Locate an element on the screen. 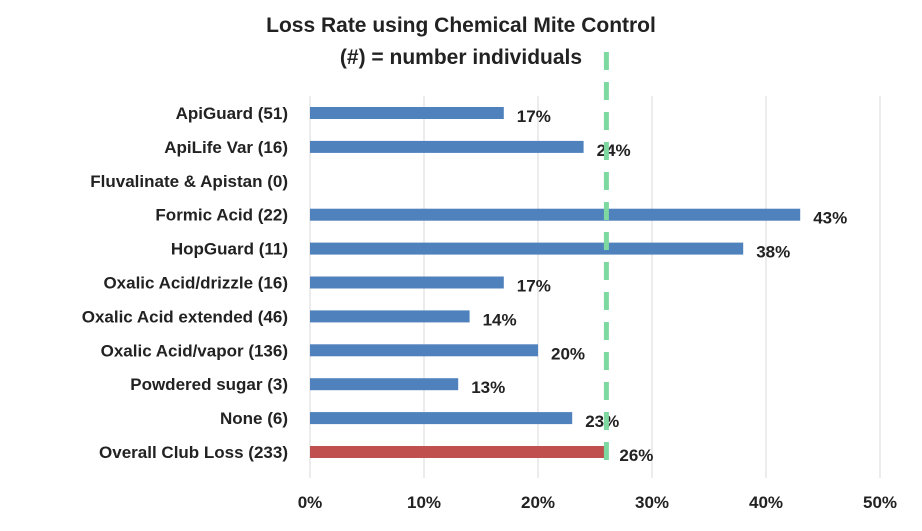 The height and width of the screenshot is (531, 922). data-label: 43% is located at coordinates (830, 218).